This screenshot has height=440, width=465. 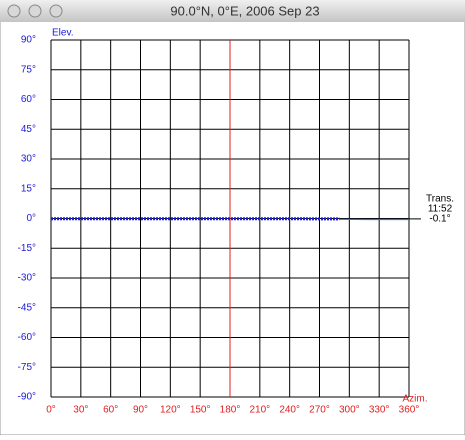 I want to click on x-tick-label: 90°, so click(x=140, y=410).